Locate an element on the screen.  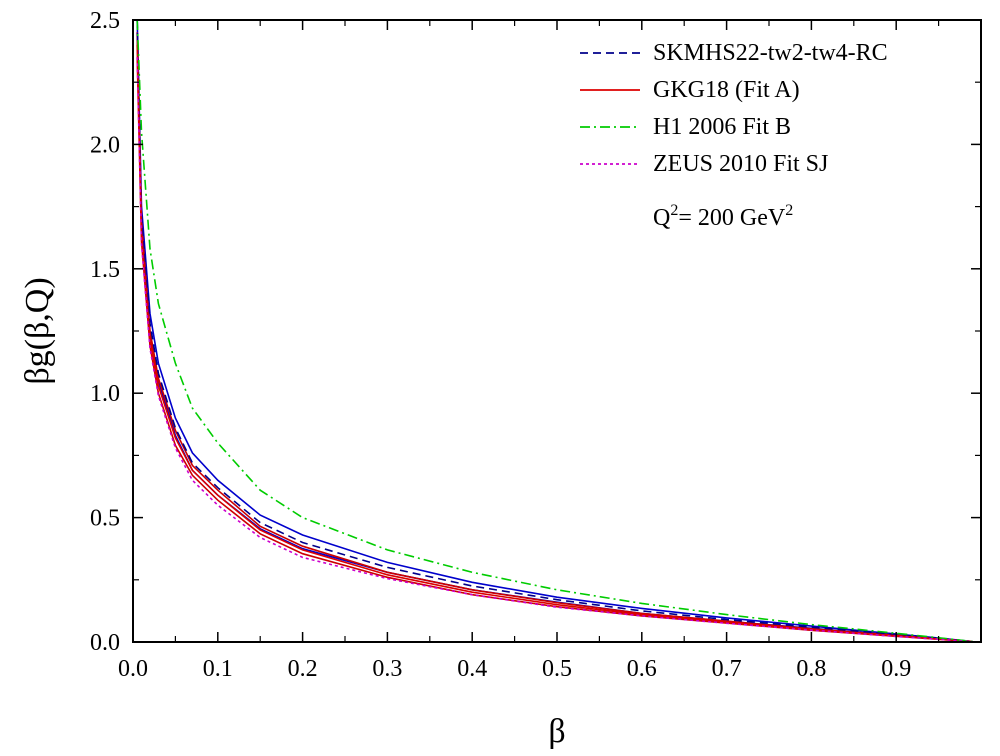
annotation-sup1: 2 is located at coordinates (674, 210).